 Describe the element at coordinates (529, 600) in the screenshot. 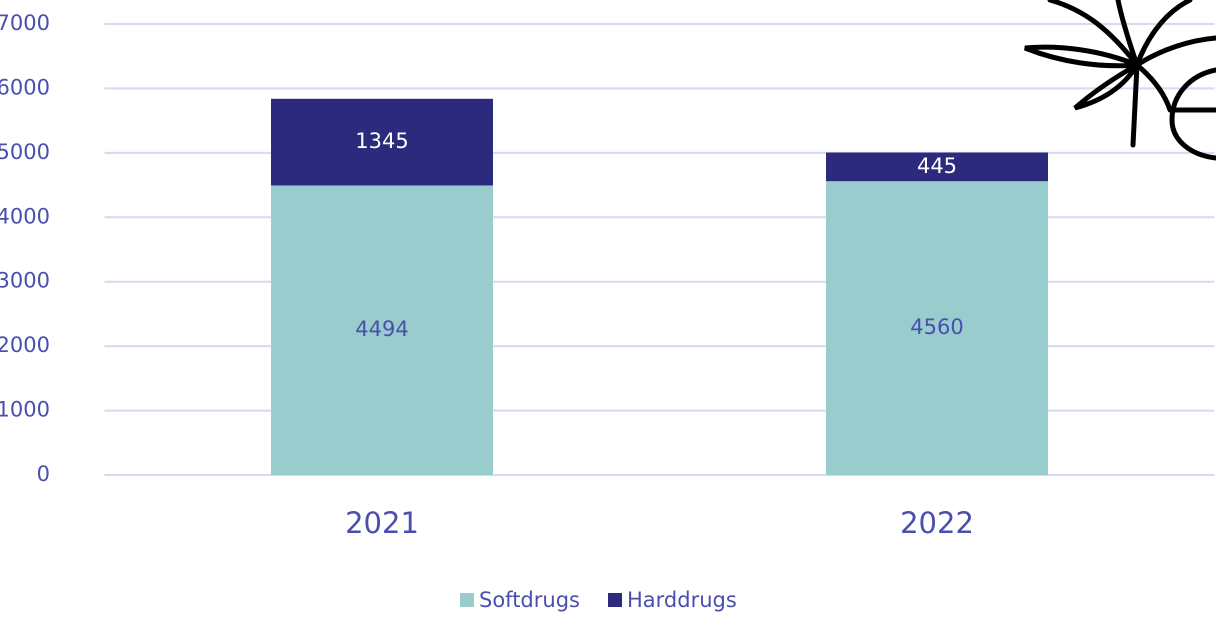

I see `legend-label: Softdrugs` at that location.